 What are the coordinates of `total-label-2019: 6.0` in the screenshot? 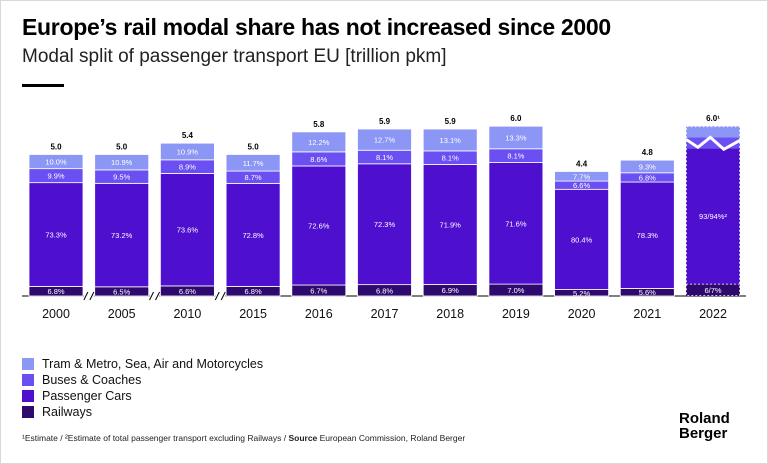 It's located at (516, 118).